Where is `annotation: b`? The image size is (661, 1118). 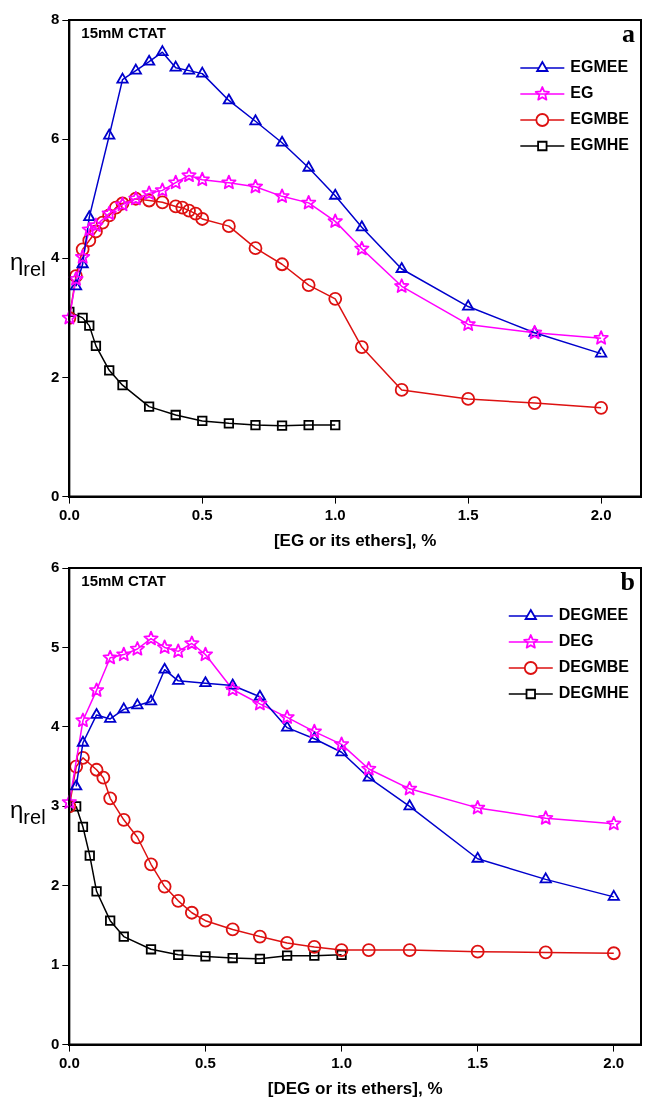 annotation: b is located at coordinates (627, 581).